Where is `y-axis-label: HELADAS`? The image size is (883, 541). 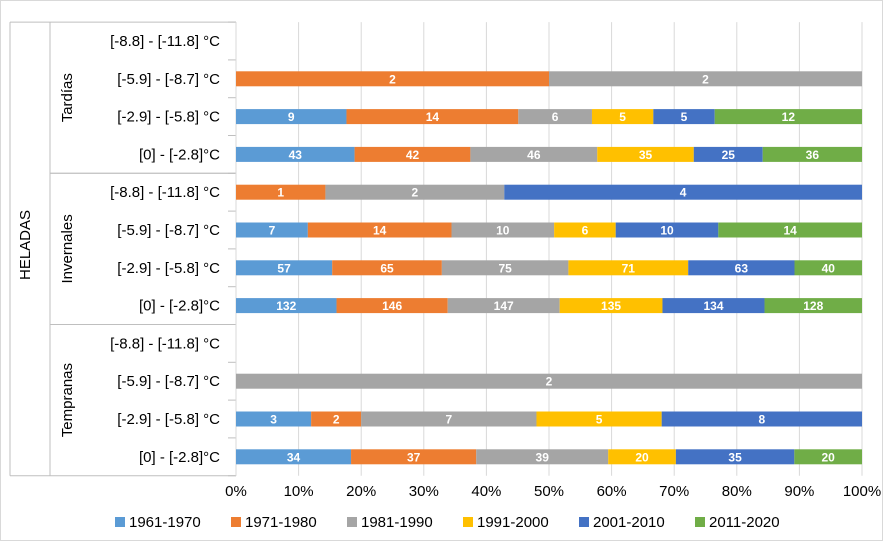 y-axis-label: HELADAS is located at coordinates (25, 245).